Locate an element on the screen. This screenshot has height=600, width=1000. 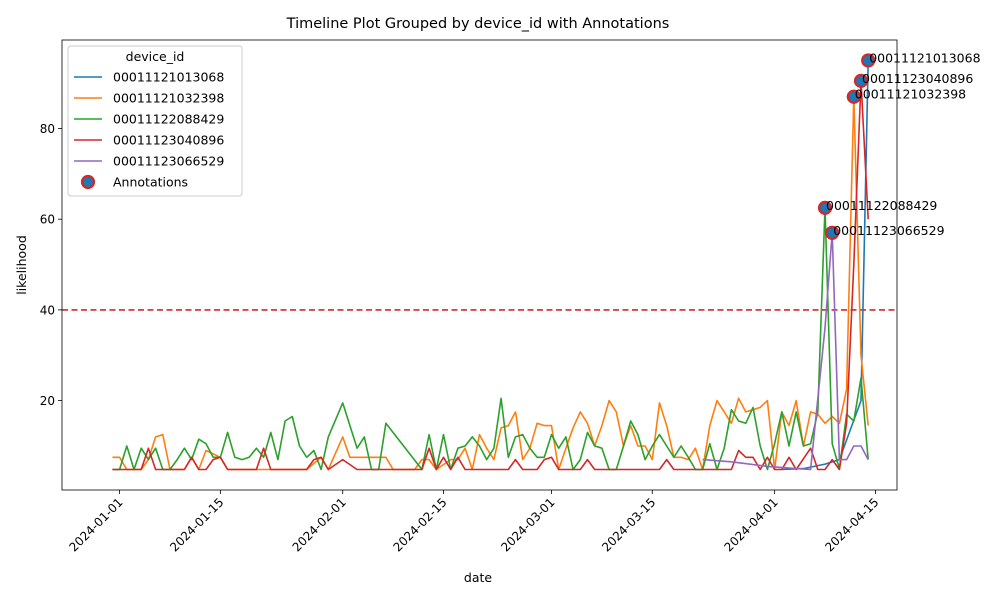
legend-entry: 00011123066529 is located at coordinates (168, 161).